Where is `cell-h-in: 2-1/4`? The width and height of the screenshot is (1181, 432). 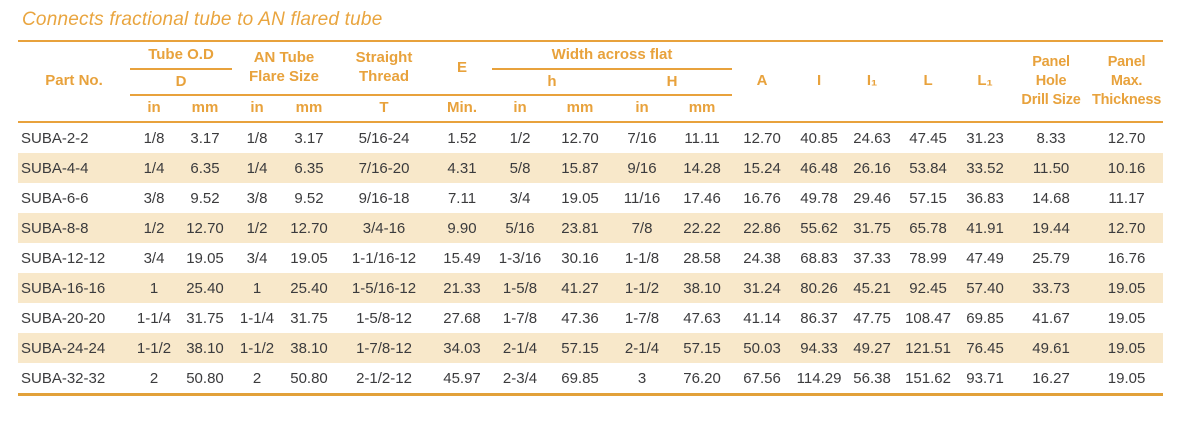
cell-h-in: 2-1/4 is located at coordinates (520, 348).